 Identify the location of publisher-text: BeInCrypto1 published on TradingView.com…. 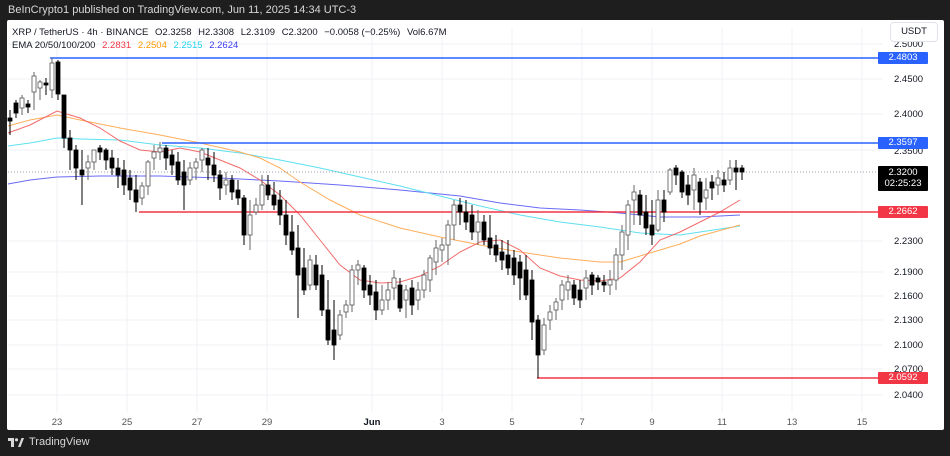
(182, 10).